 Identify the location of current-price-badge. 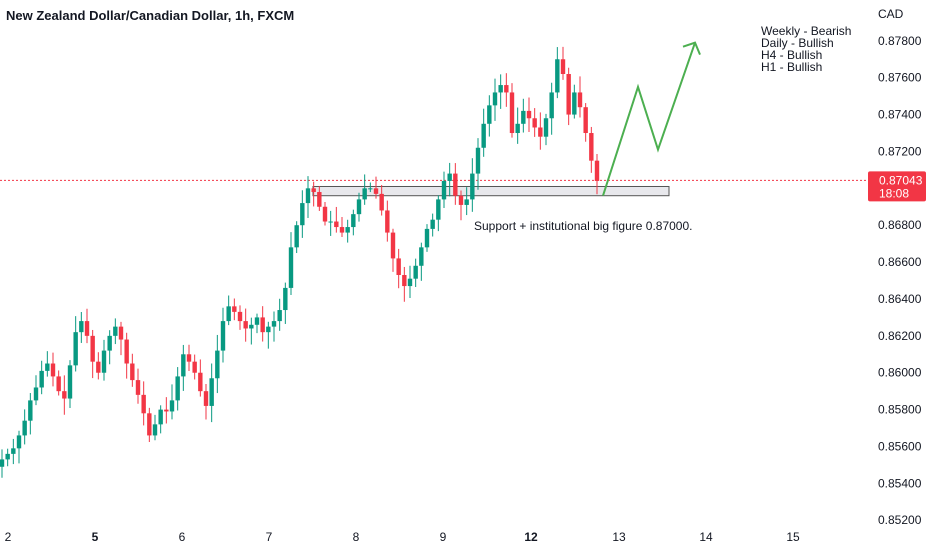
(897, 186).